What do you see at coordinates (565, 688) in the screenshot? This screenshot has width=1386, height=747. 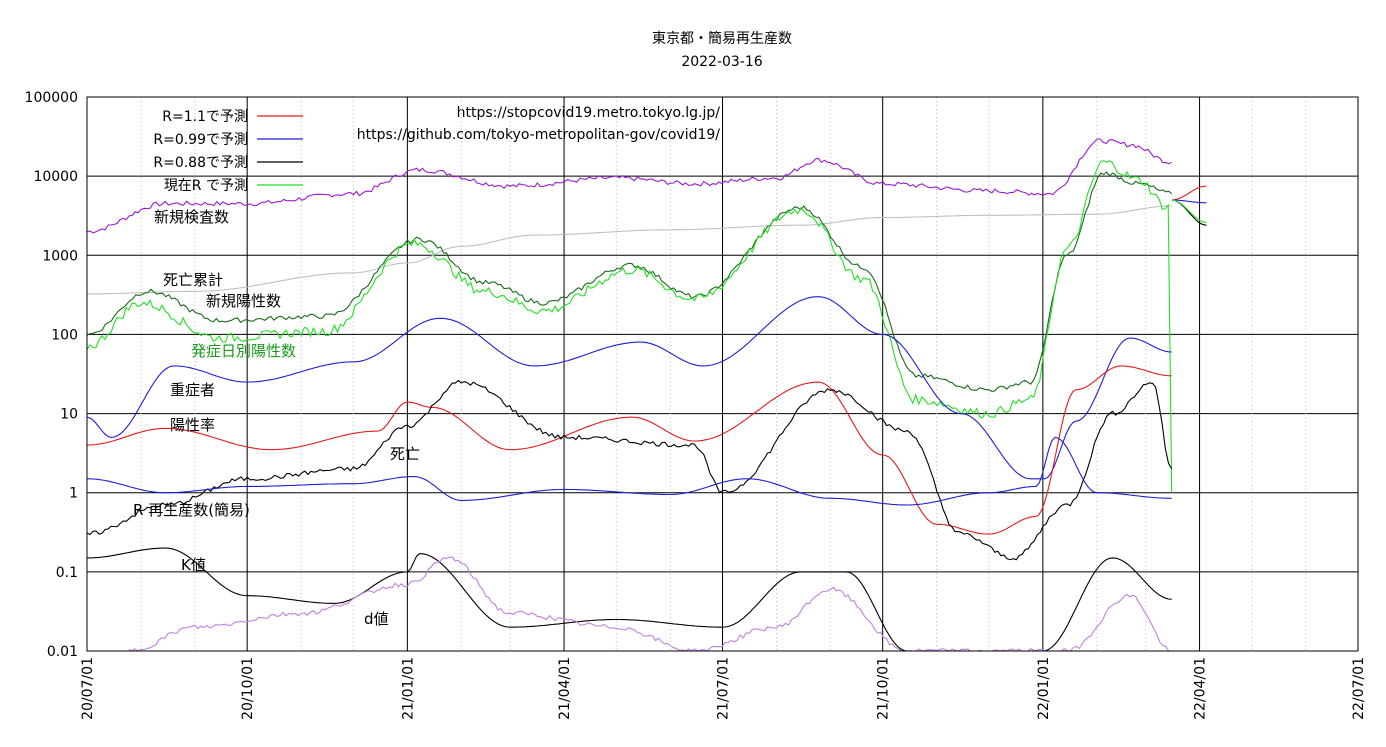 I see `x-tick-label: 21/04/01` at bounding box center [565, 688].